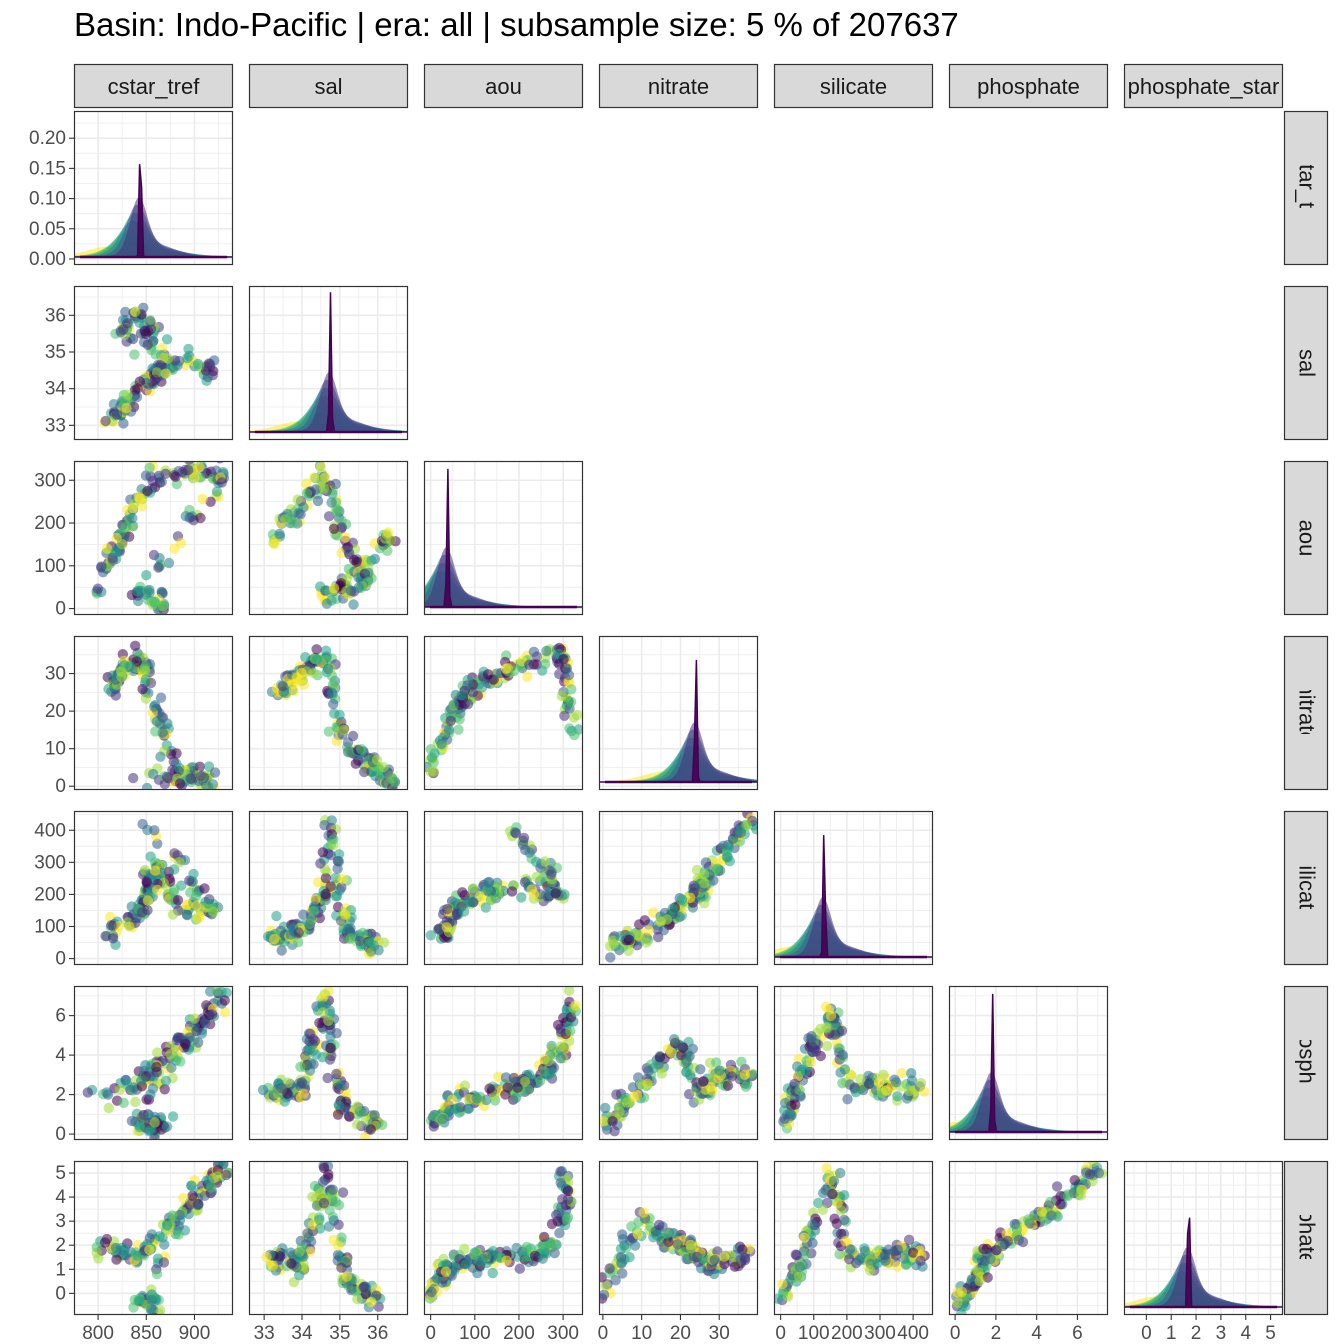  I want to click on x-tick-label: 35, so click(339, 1333).